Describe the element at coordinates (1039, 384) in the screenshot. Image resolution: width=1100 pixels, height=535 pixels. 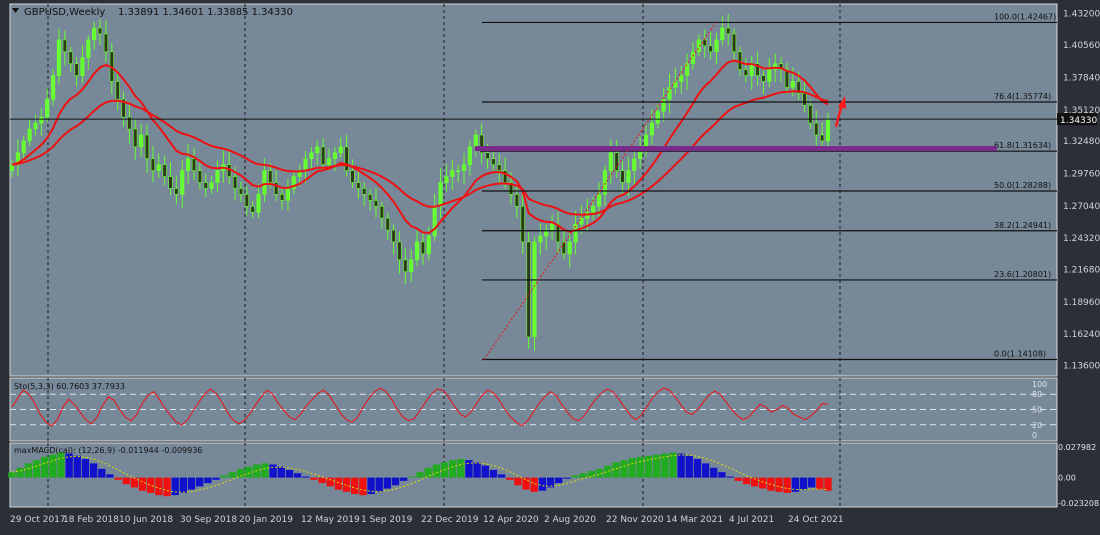
I see `stochastic-y-tick: 100` at that location.